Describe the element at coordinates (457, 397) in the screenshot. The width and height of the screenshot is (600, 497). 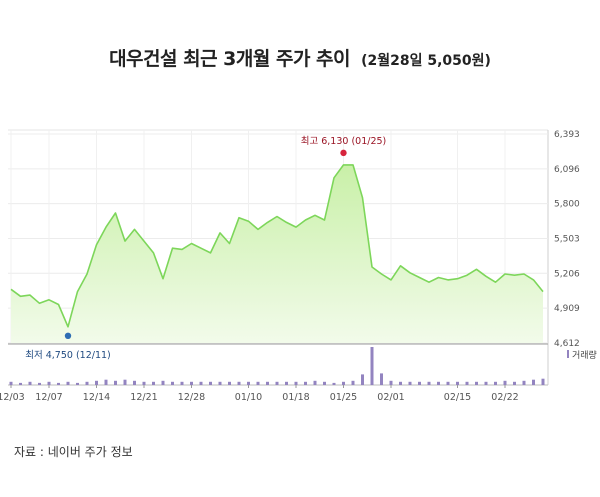
I see `x-tick-label: 02/15` at that location.